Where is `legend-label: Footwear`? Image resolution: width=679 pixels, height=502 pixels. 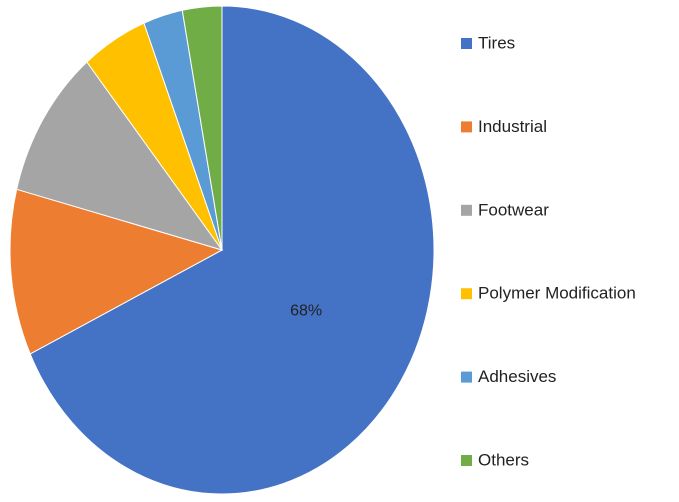
legend-label: Footwear is located at coordinates (513, 209).